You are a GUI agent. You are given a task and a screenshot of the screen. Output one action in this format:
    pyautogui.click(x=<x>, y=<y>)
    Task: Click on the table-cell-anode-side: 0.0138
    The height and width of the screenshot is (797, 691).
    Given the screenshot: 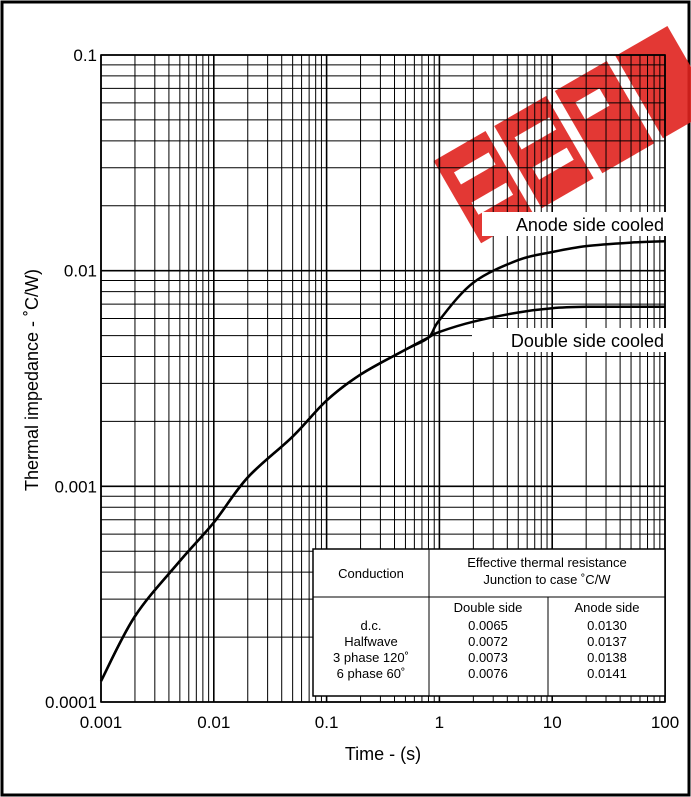 What is the action you would take?
    pyautogui.click(x=607, y=657)
    